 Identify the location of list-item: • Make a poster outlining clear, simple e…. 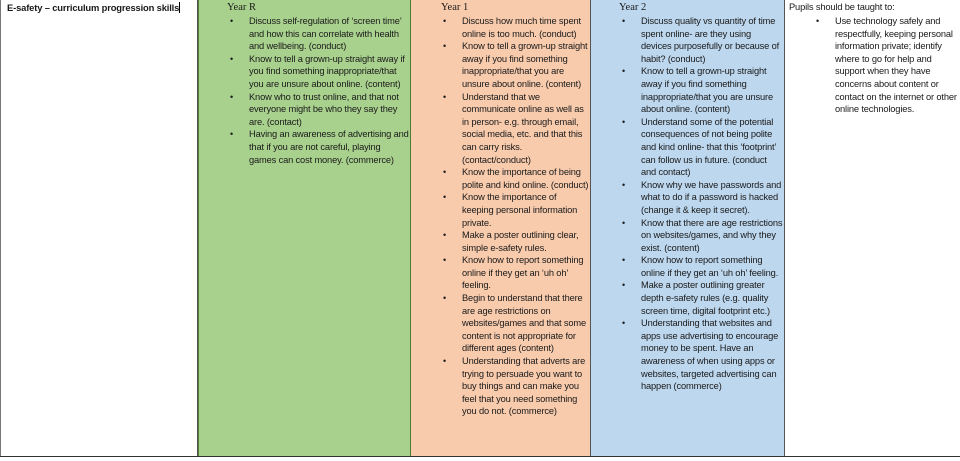
(516, 241).